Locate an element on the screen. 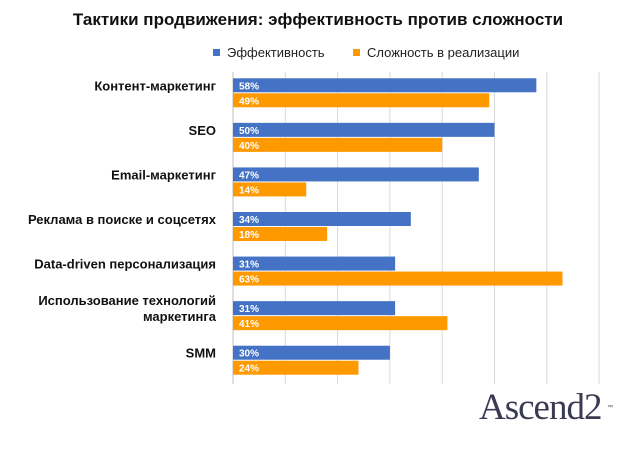 The width and height of the screenshot is (636, 451). data-label: 40% is located at coordinates (249, 146).